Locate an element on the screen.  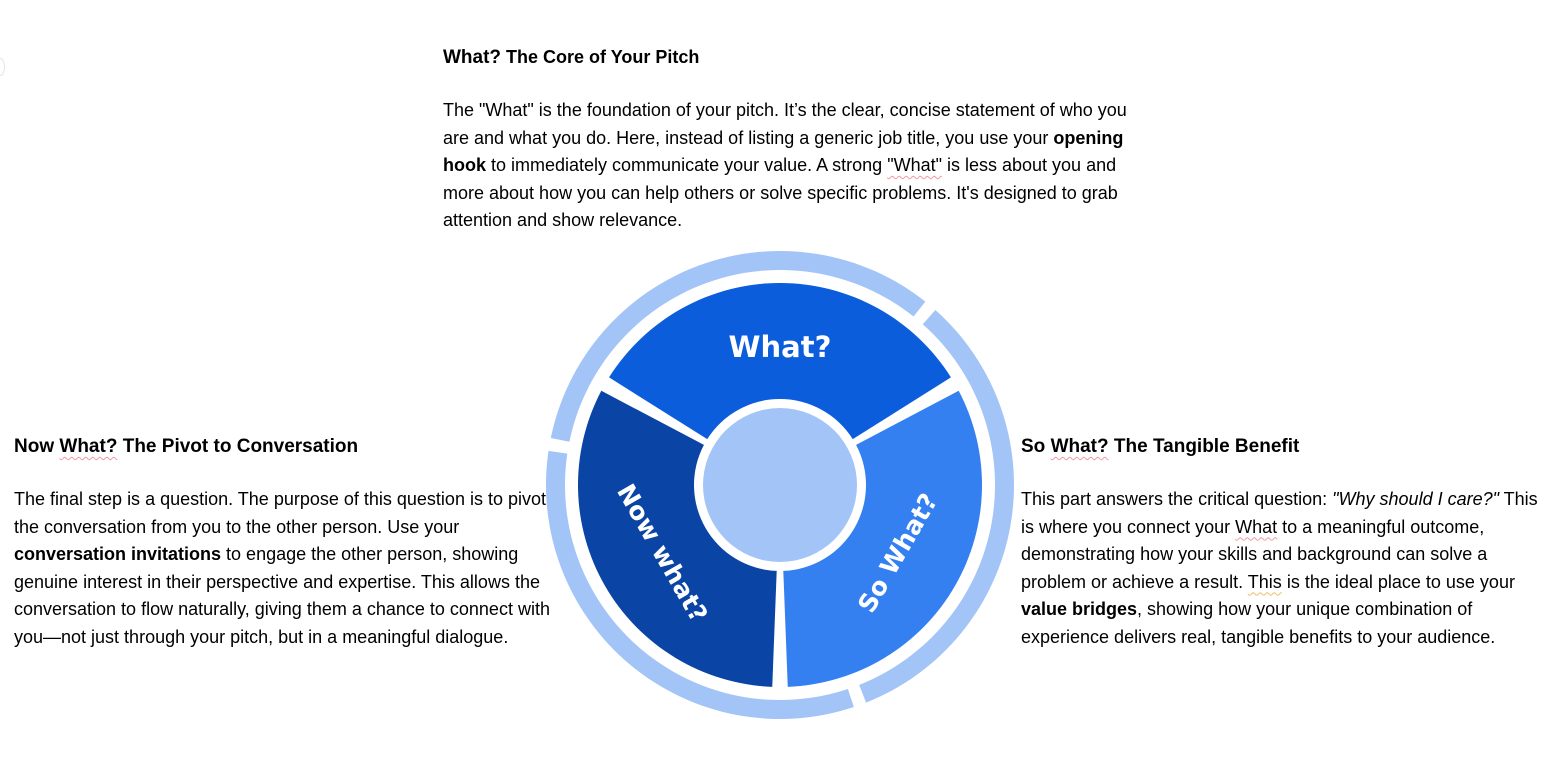
so-what-heading: So What? The Tangible Benefit is located at coordinates (1160, 446).